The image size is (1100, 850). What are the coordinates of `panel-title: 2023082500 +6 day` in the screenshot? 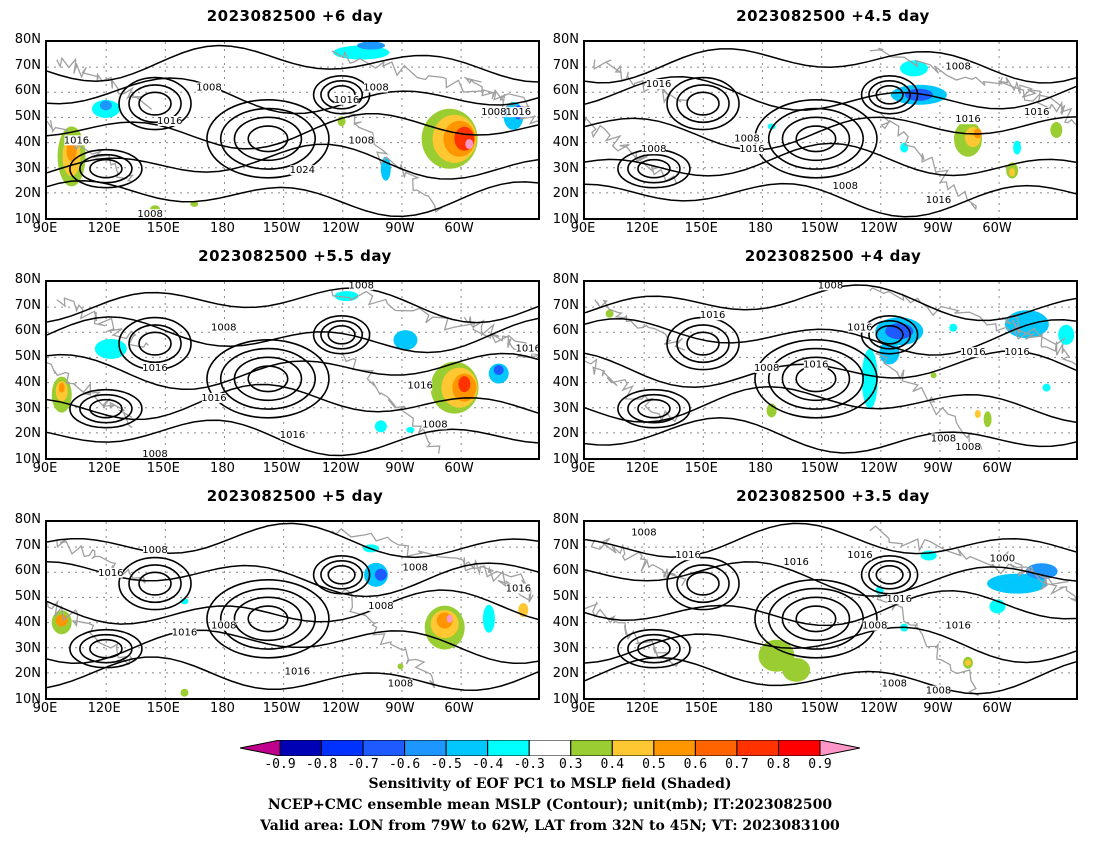 It's located at (295, 16).